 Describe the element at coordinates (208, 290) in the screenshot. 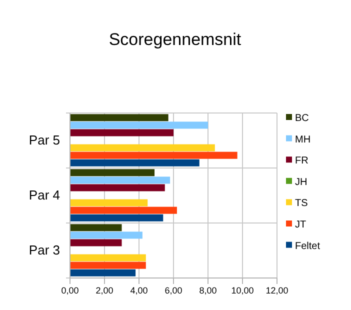

I see `x-tick-label: 8,00` at that location.